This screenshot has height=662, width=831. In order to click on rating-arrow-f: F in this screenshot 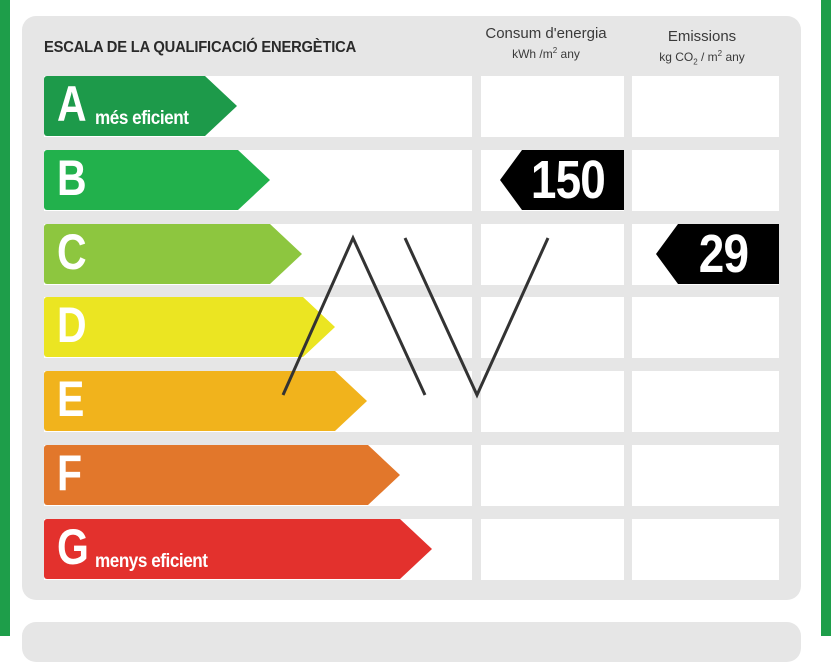, I will do `click(222, 475)`.